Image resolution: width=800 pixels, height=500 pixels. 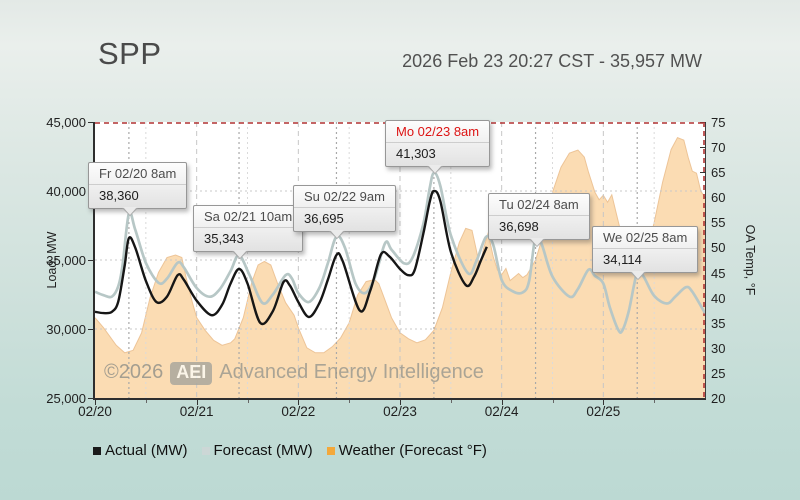 I want to click on y-tick-label-temp: 40, so click(x=718, y=298).